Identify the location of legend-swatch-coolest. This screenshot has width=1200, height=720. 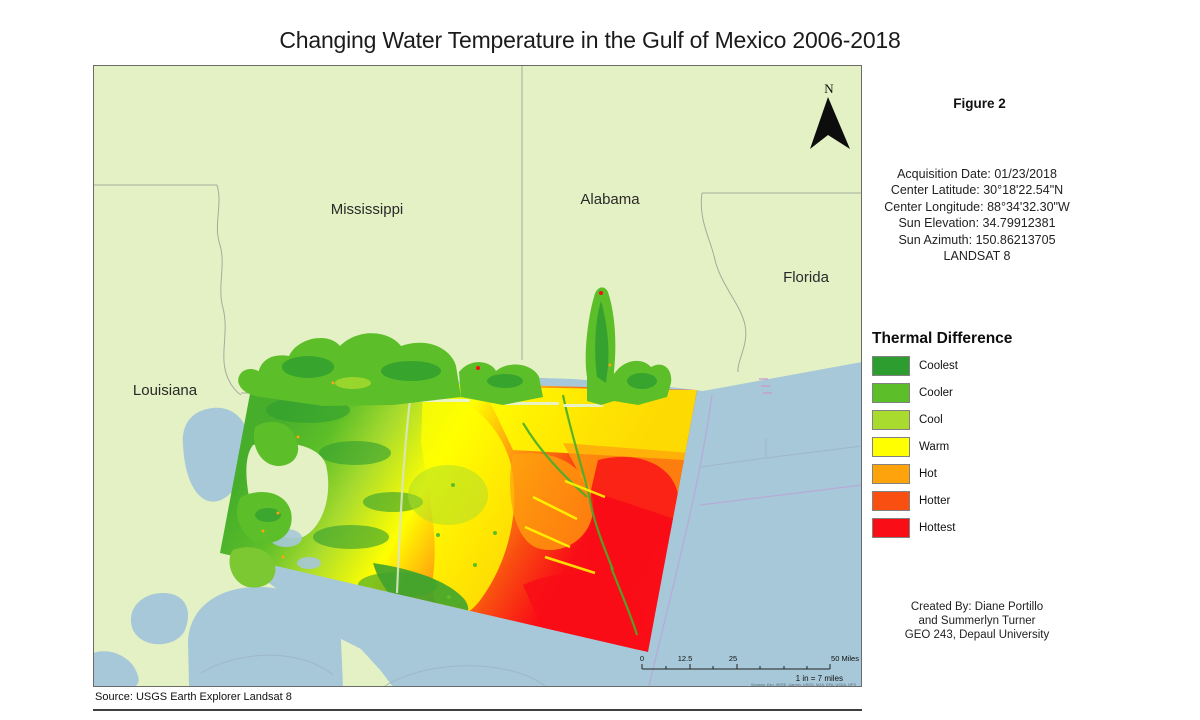
(891, 366).